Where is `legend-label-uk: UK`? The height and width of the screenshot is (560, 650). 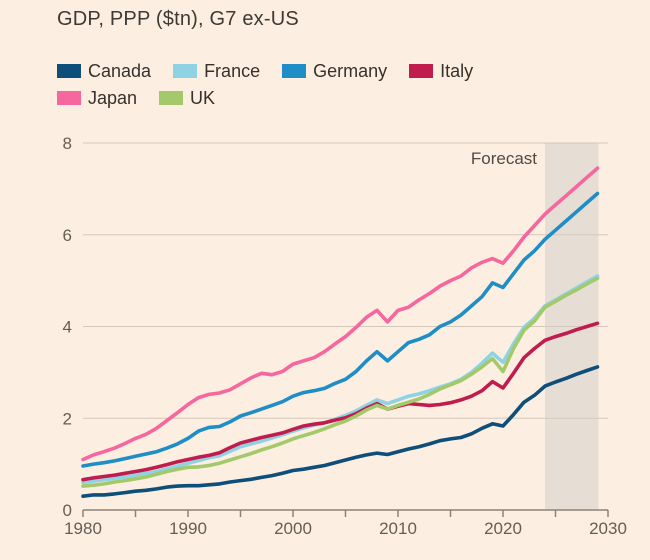 legend-label-uk: UK is located at coordinates (203, 98).